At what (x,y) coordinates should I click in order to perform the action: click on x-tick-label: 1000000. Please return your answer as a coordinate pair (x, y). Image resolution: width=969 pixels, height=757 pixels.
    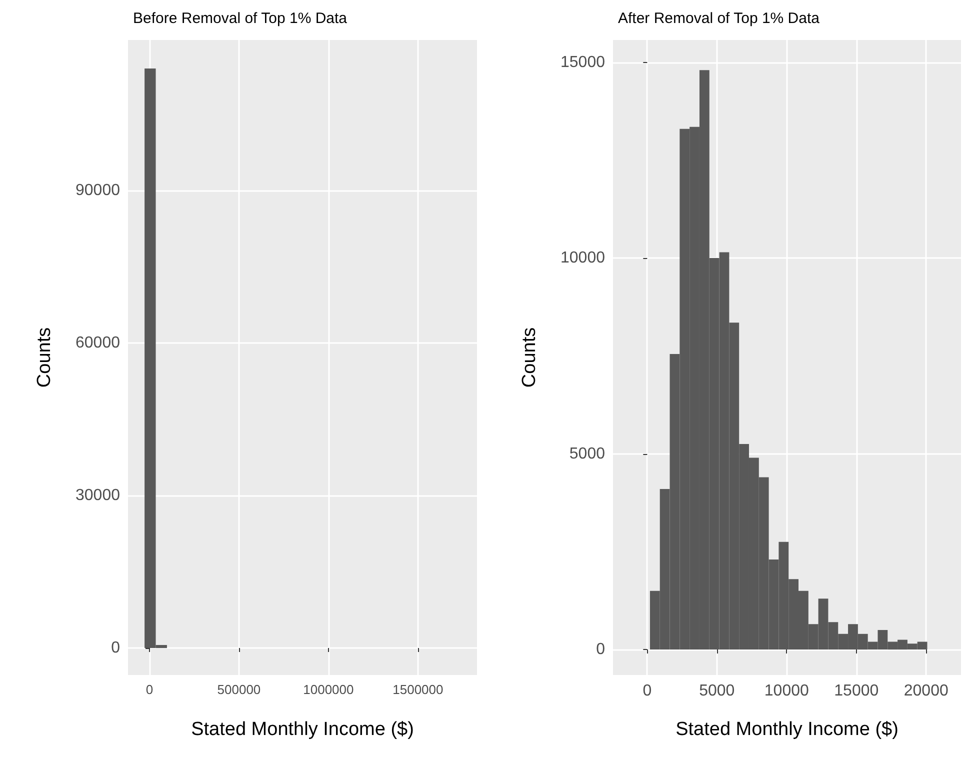
    Looking at the image, I should click on (328, 689).